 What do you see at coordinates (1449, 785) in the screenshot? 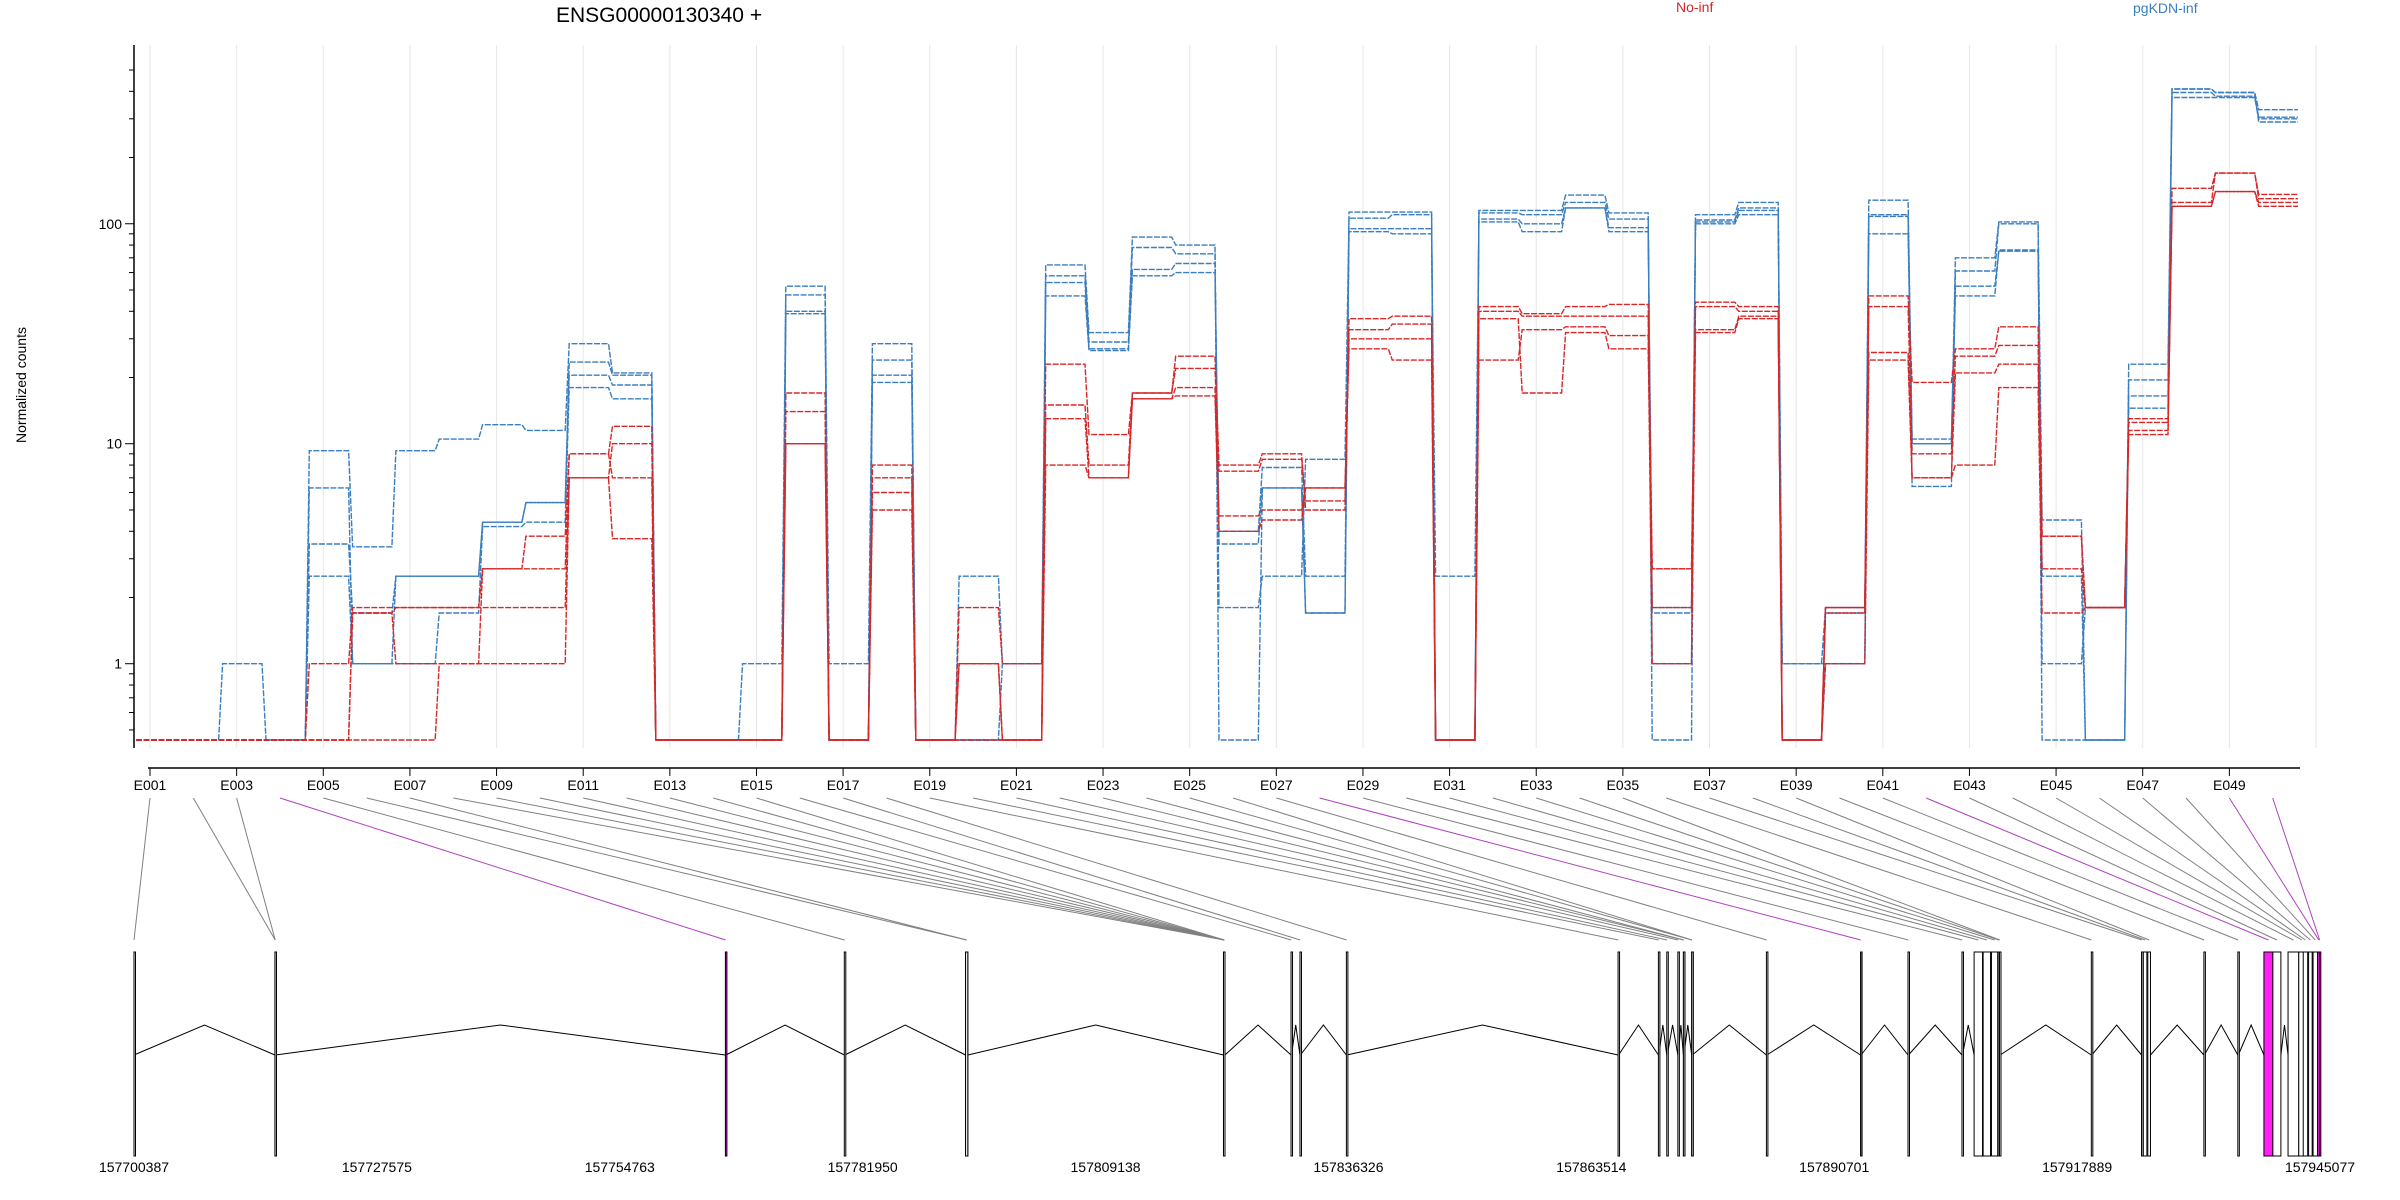
I see `exon-tick-label: E031` at bounding box center [1449, 785].